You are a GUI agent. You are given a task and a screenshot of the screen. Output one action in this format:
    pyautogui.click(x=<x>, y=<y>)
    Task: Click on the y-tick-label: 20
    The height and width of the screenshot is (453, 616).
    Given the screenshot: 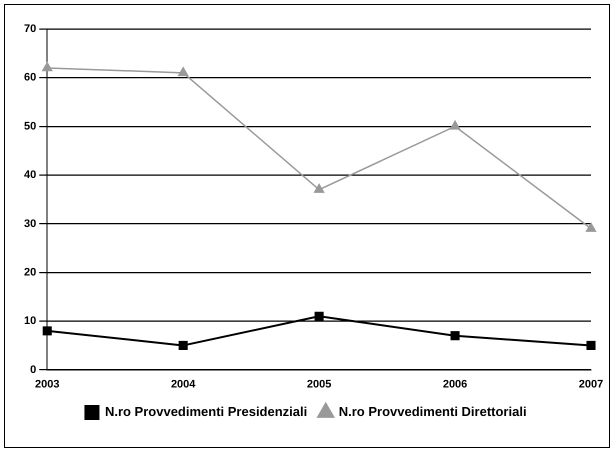 What is the action you would take?
    pyautogui.click(x=30, y=272)
    